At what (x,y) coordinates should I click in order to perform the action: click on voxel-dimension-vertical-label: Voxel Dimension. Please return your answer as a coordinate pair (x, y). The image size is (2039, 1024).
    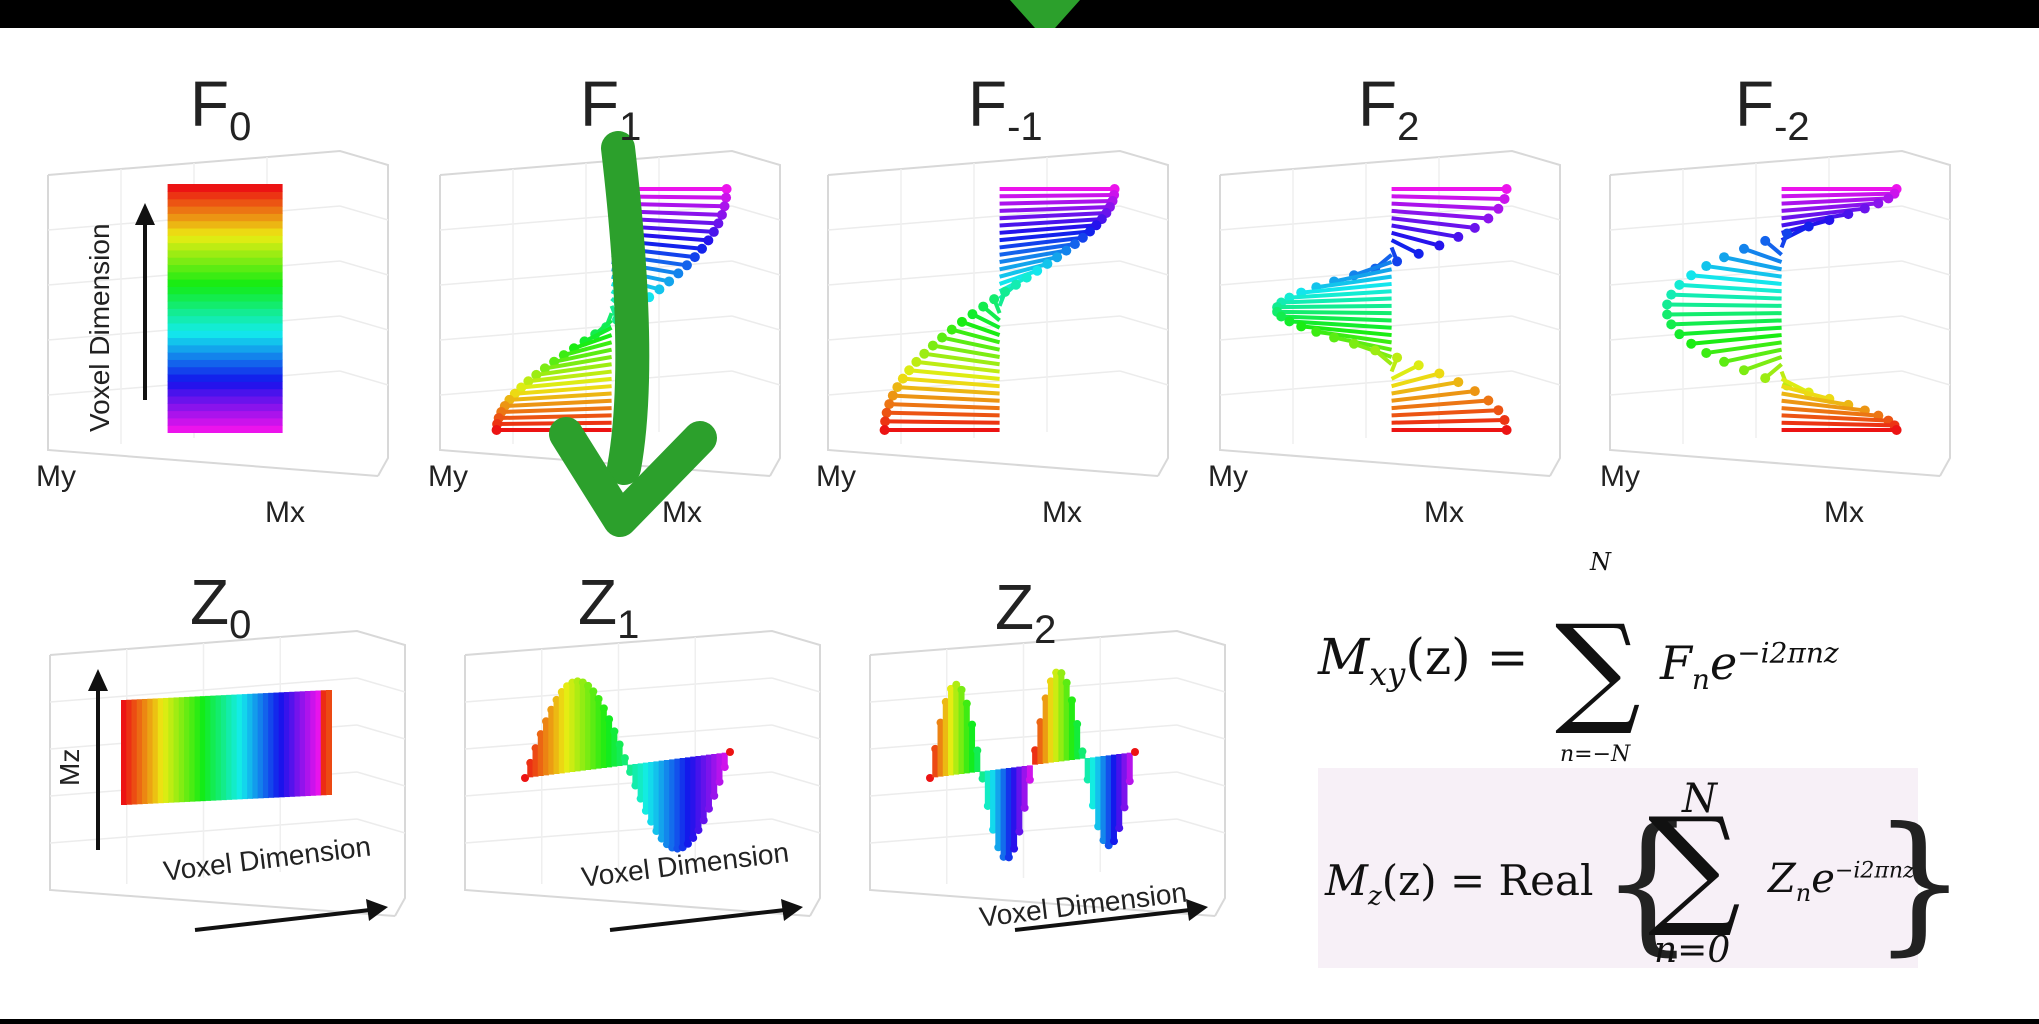
    Looking at the image, I should click on (99, 327).